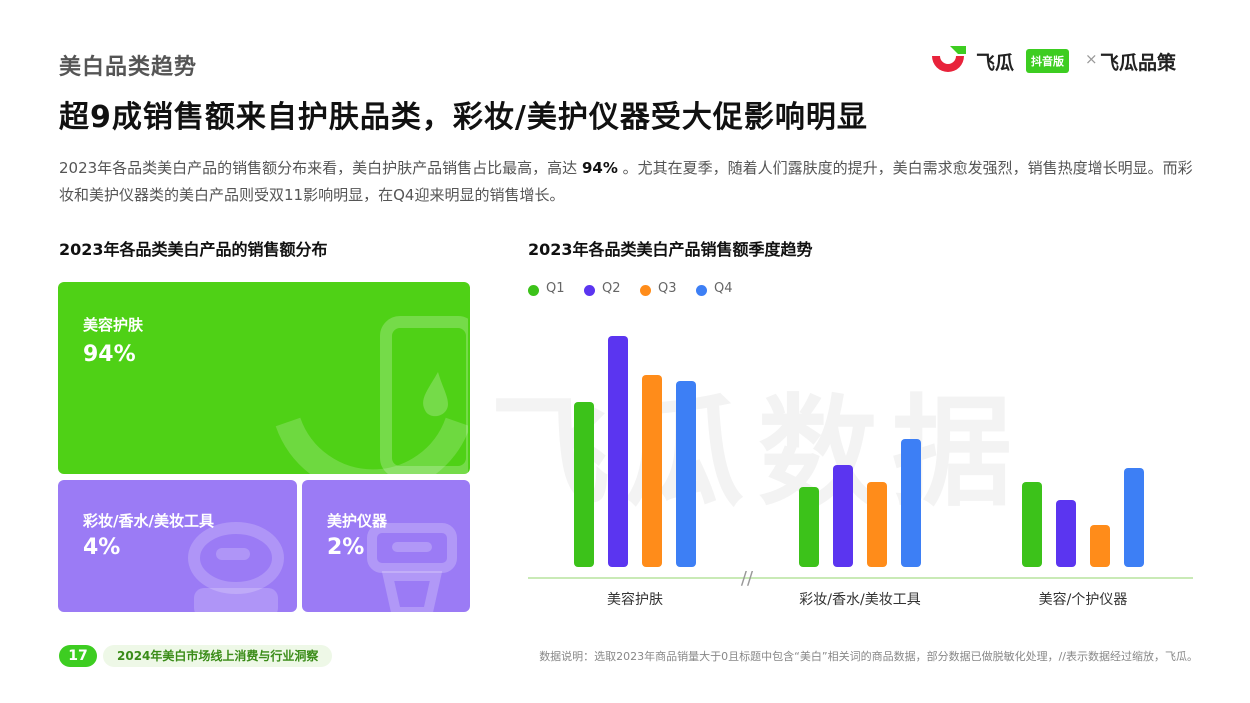  What do you see at coordinates (102, 547) in the screenshot?
I see `tile-makeup-value: 4%` at bounding box center [102, 547].